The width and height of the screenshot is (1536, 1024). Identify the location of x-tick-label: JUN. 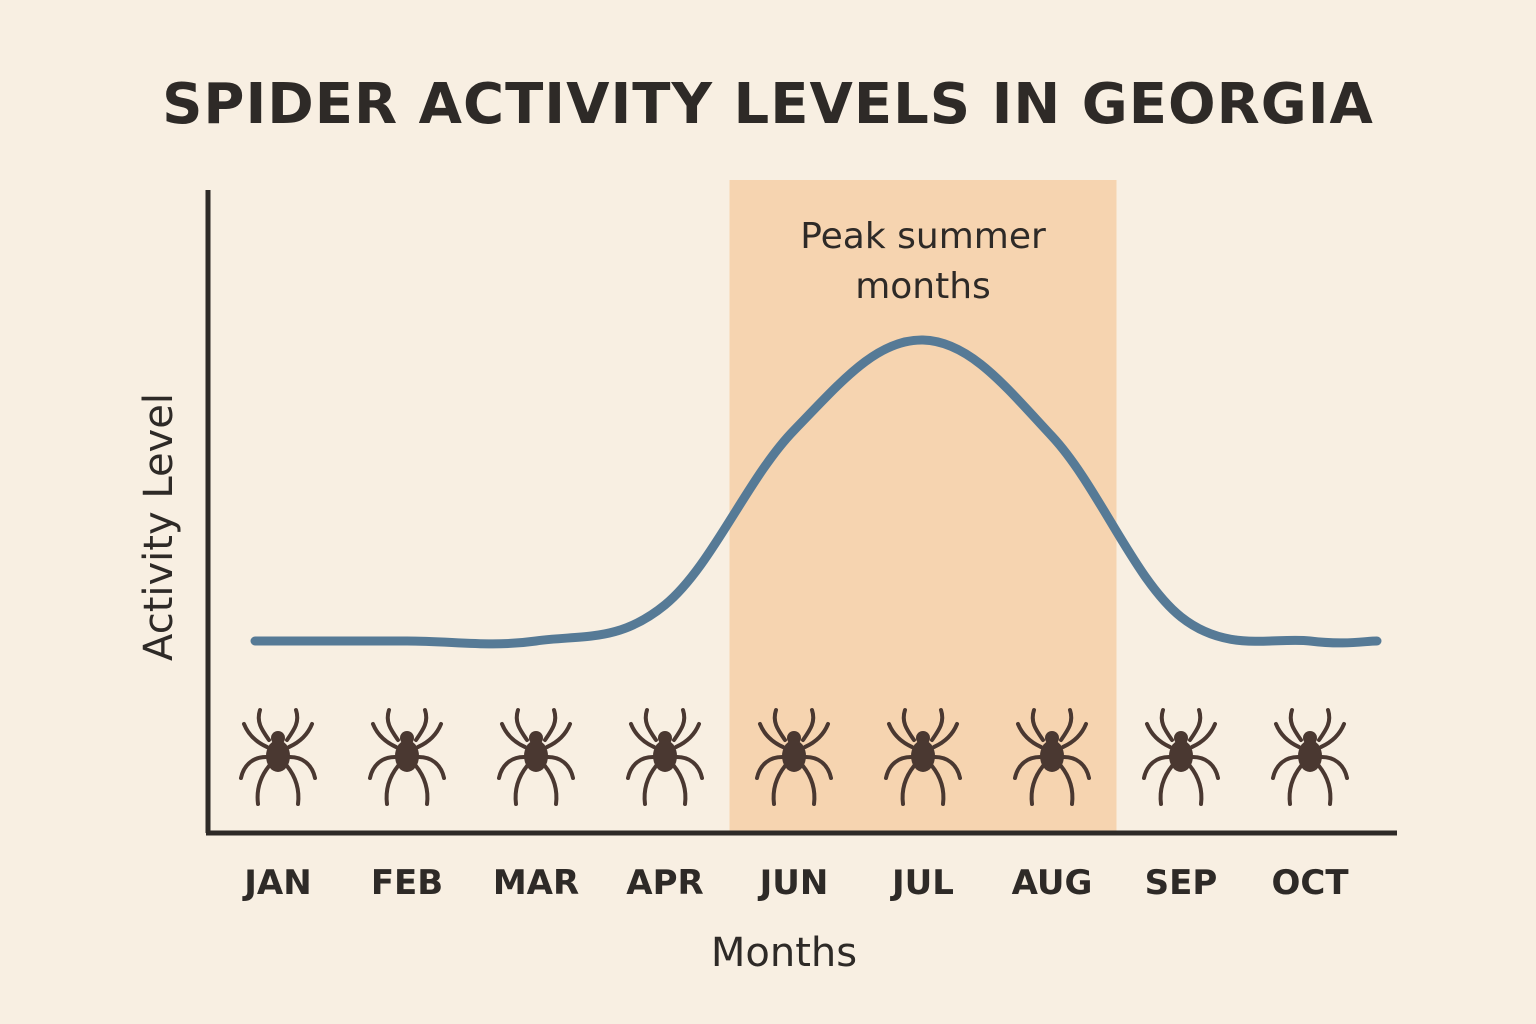
(793, 883).